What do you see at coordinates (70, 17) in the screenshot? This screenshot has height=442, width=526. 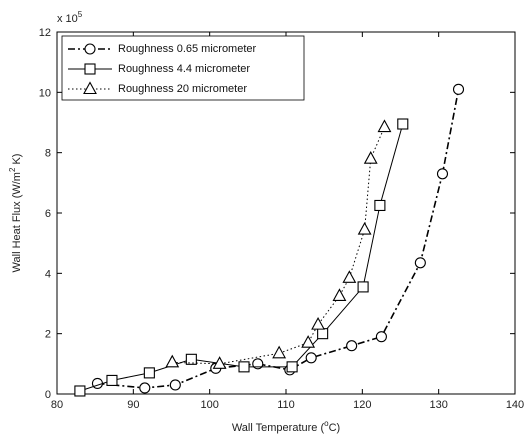 I see `y-multiplier: x 105` at bounding box center [70, 17].